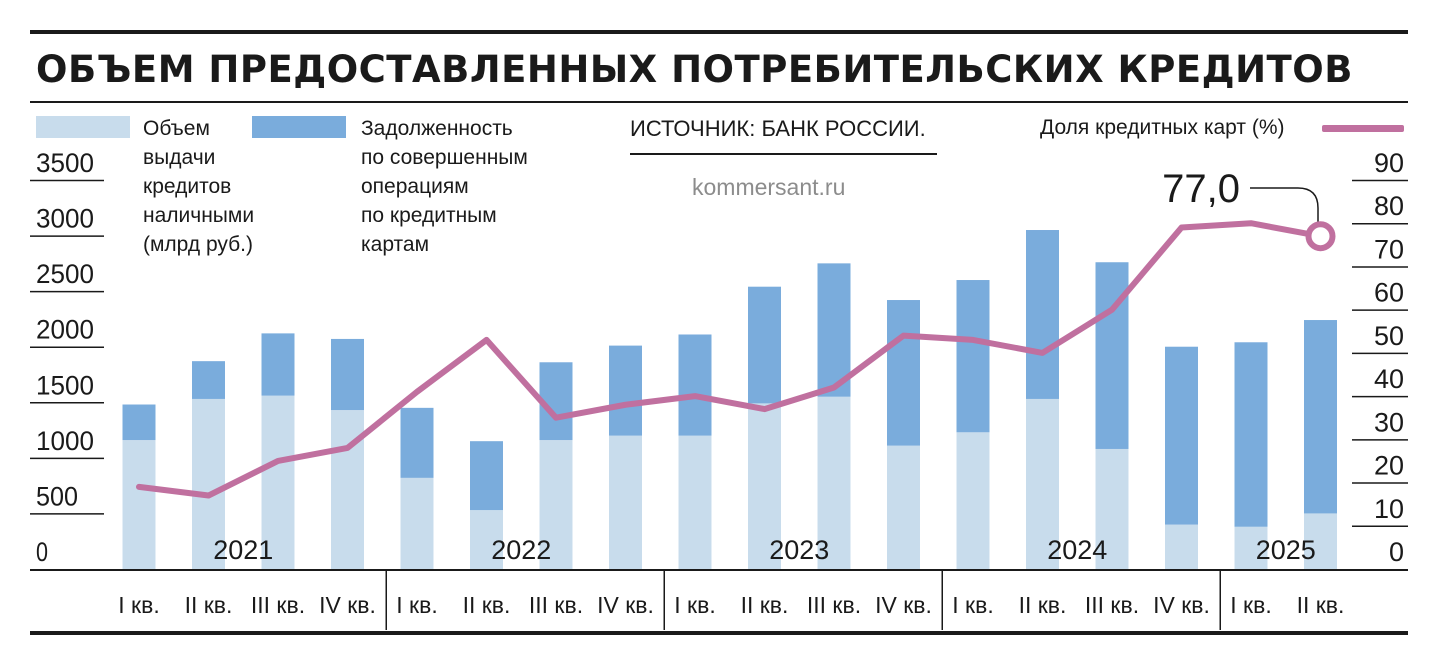  What do you see at coordinates (1162, 127) in the screenshot?
I see `legend-label-card-share: Доля кредитных карт (%)` at bounding box center [1162, 127].